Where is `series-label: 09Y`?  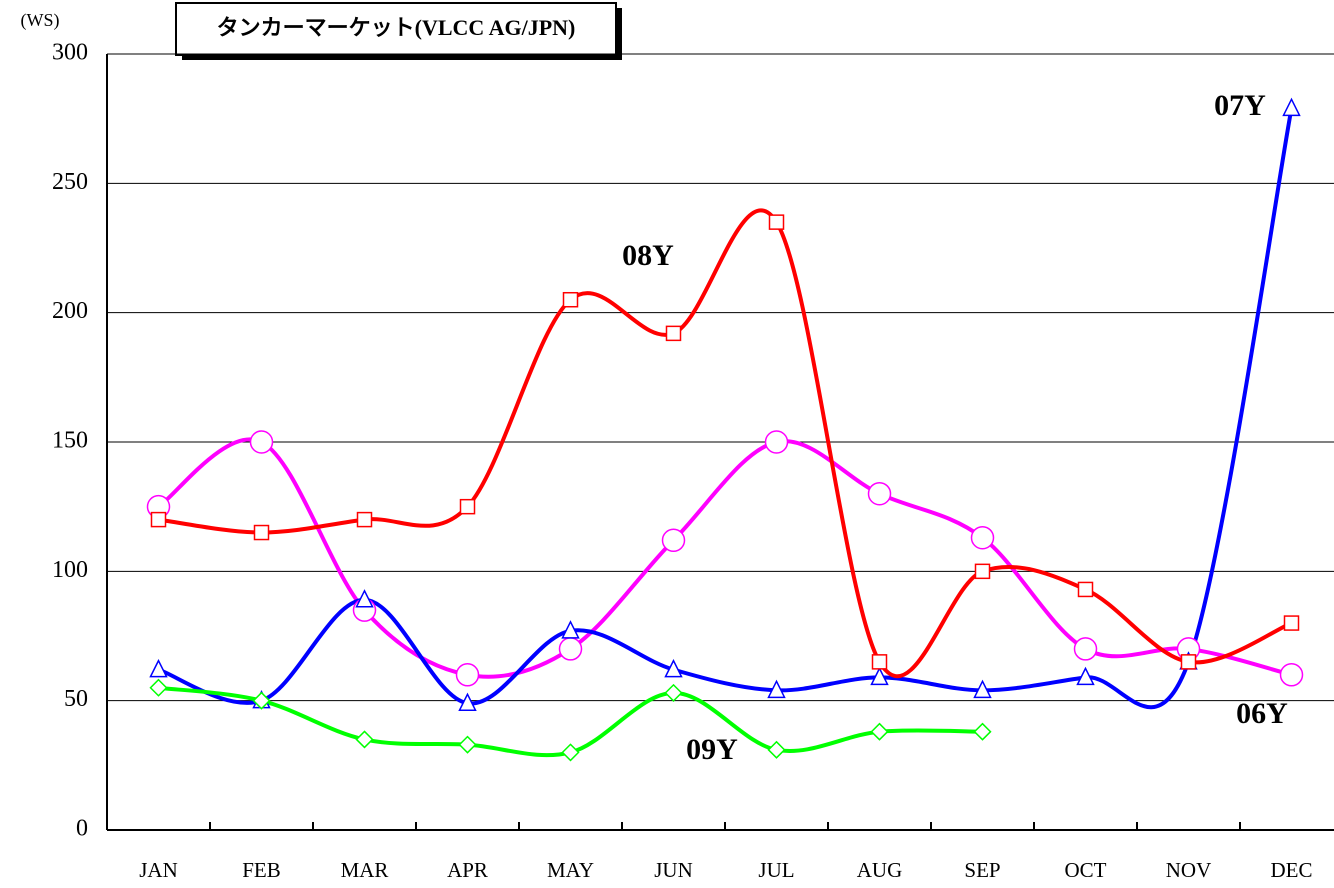 series-label: 09Y is located at coordinates (712, 749).